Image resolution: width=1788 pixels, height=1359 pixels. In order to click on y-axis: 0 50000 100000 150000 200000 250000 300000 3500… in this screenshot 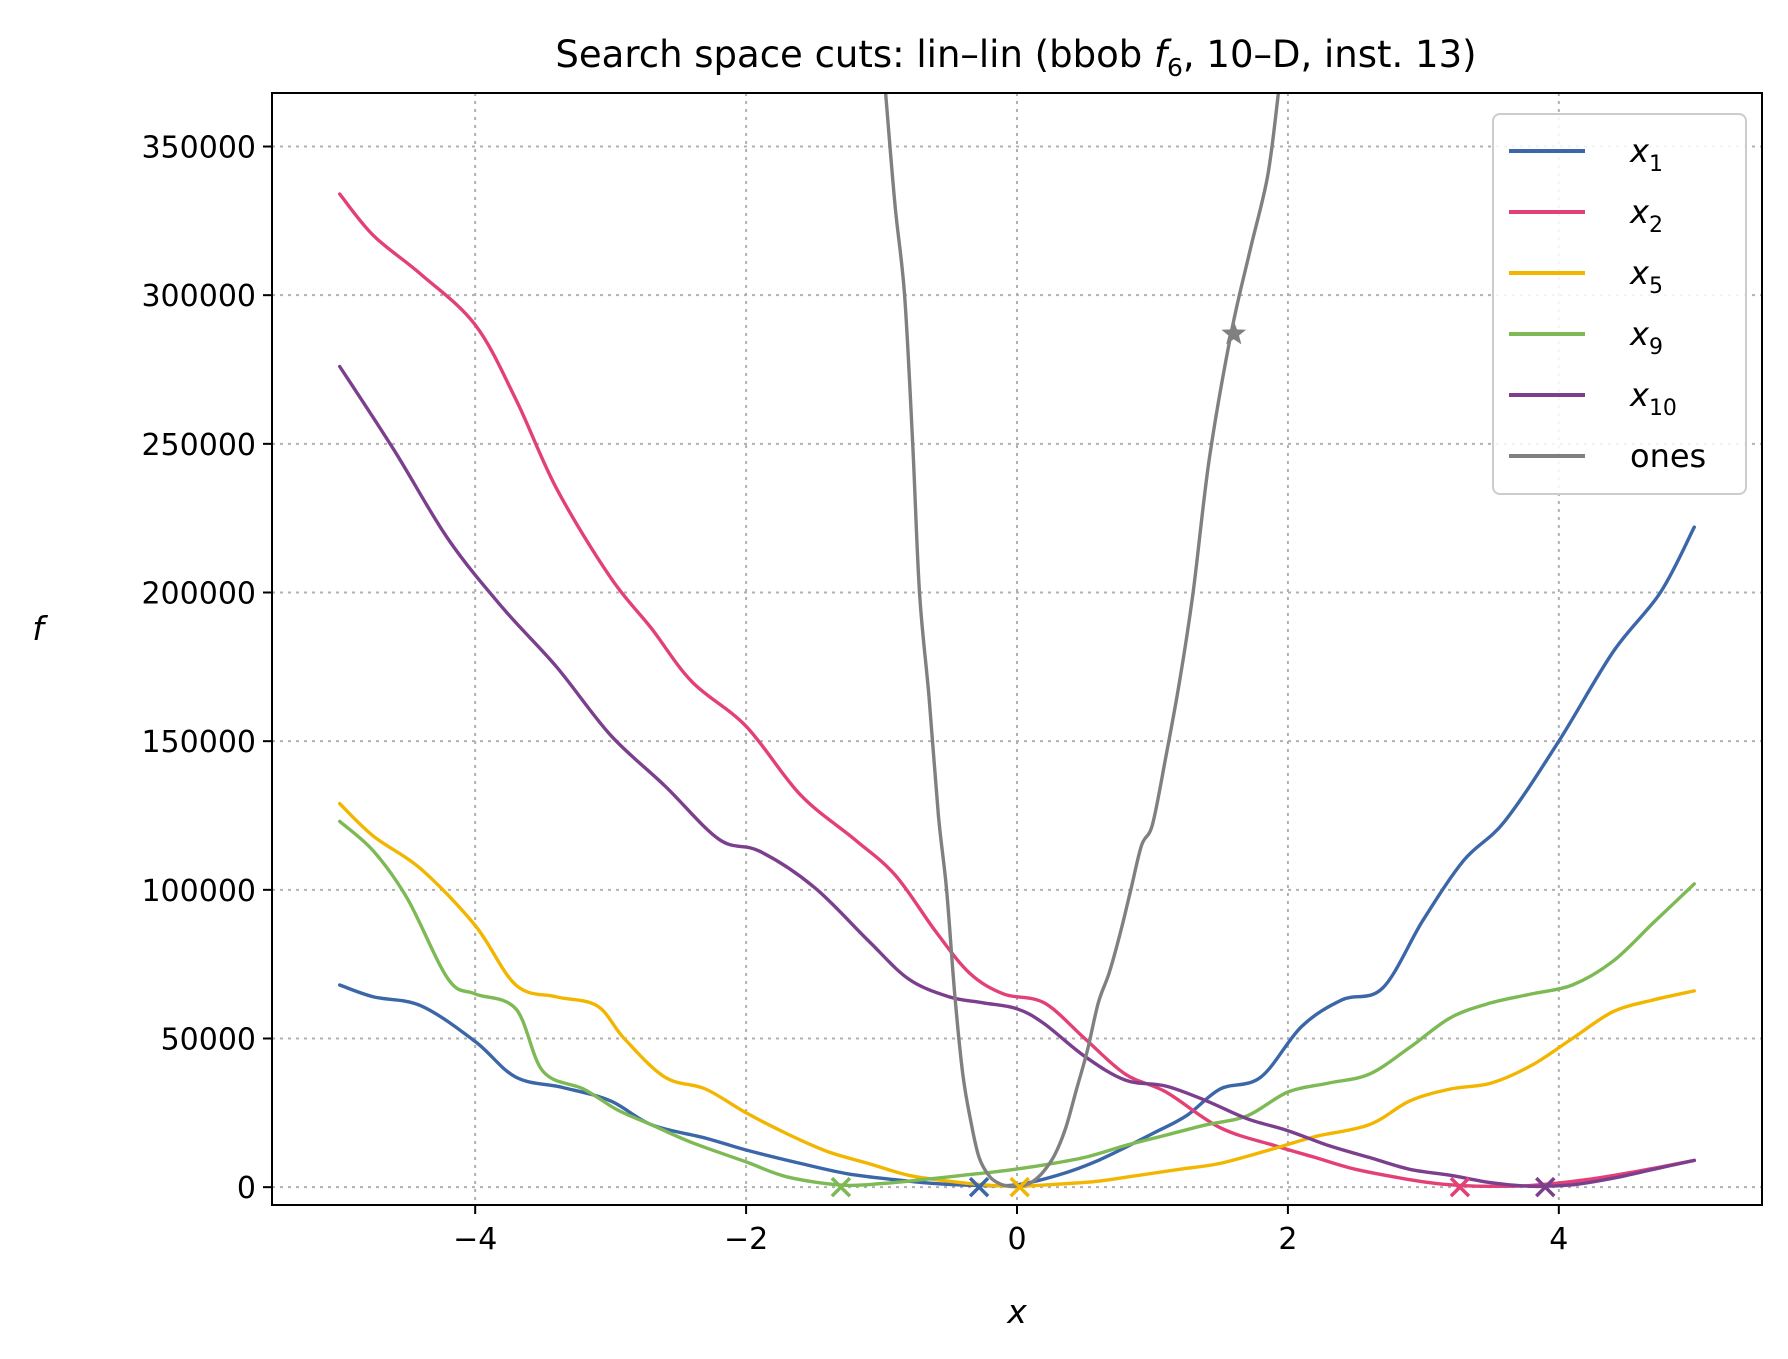, I will do `click(206, 668)`.